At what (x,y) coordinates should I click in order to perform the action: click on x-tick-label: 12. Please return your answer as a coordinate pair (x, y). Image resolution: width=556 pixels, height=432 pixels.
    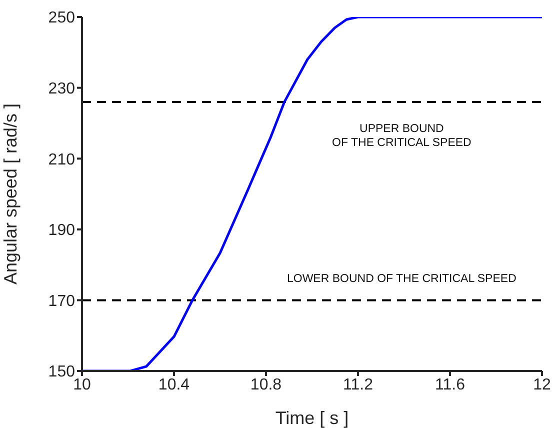
    Looking at the image, I should click on (542, 385).